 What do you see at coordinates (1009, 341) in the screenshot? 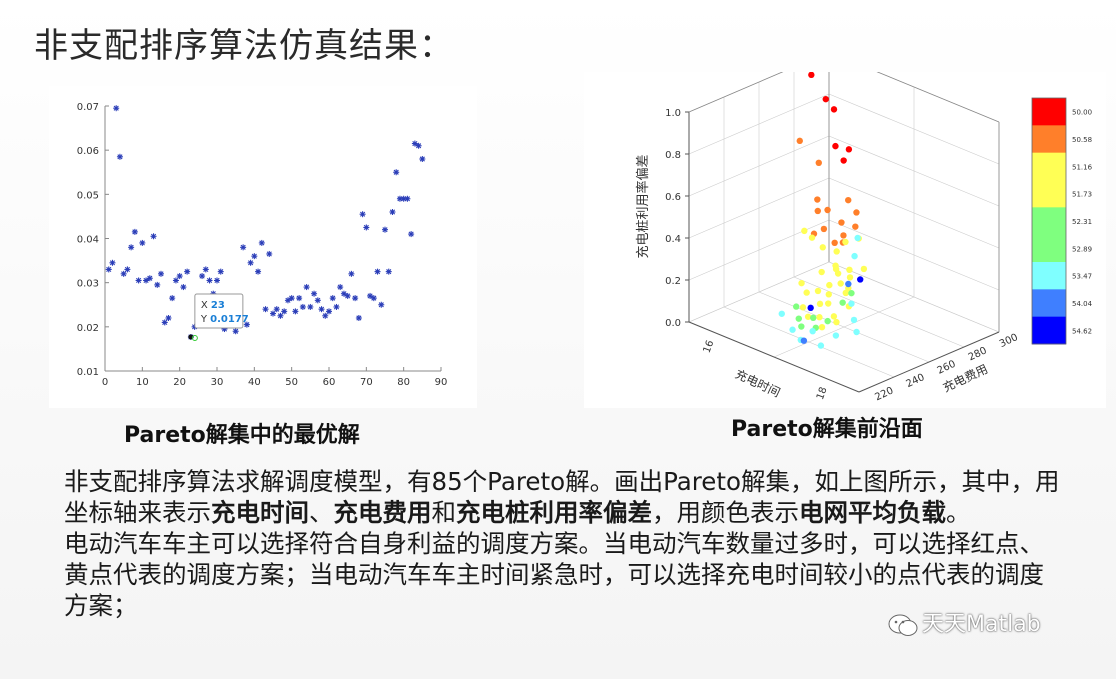
I see `y-tick-label: 300` at bounding box center [1009, 341].